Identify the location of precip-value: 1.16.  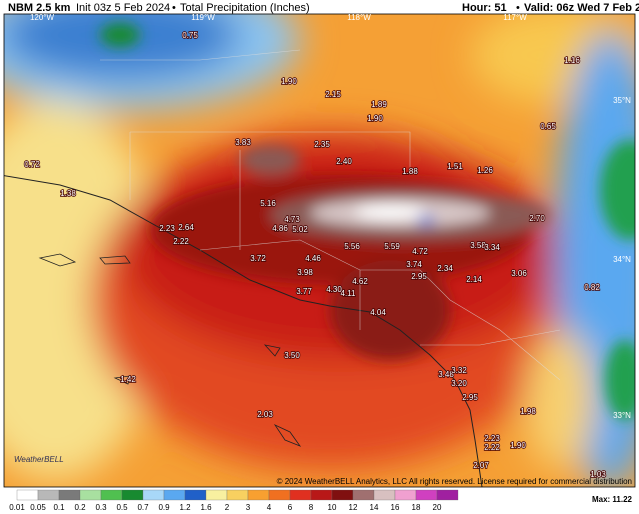
(572, 60).